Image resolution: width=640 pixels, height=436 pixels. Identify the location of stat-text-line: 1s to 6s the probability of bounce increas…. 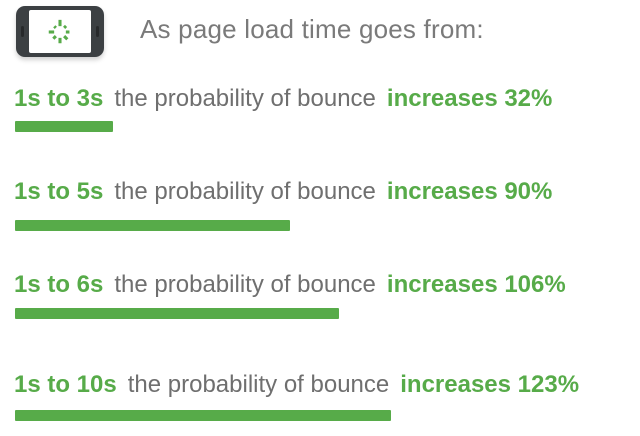
(327, 285).